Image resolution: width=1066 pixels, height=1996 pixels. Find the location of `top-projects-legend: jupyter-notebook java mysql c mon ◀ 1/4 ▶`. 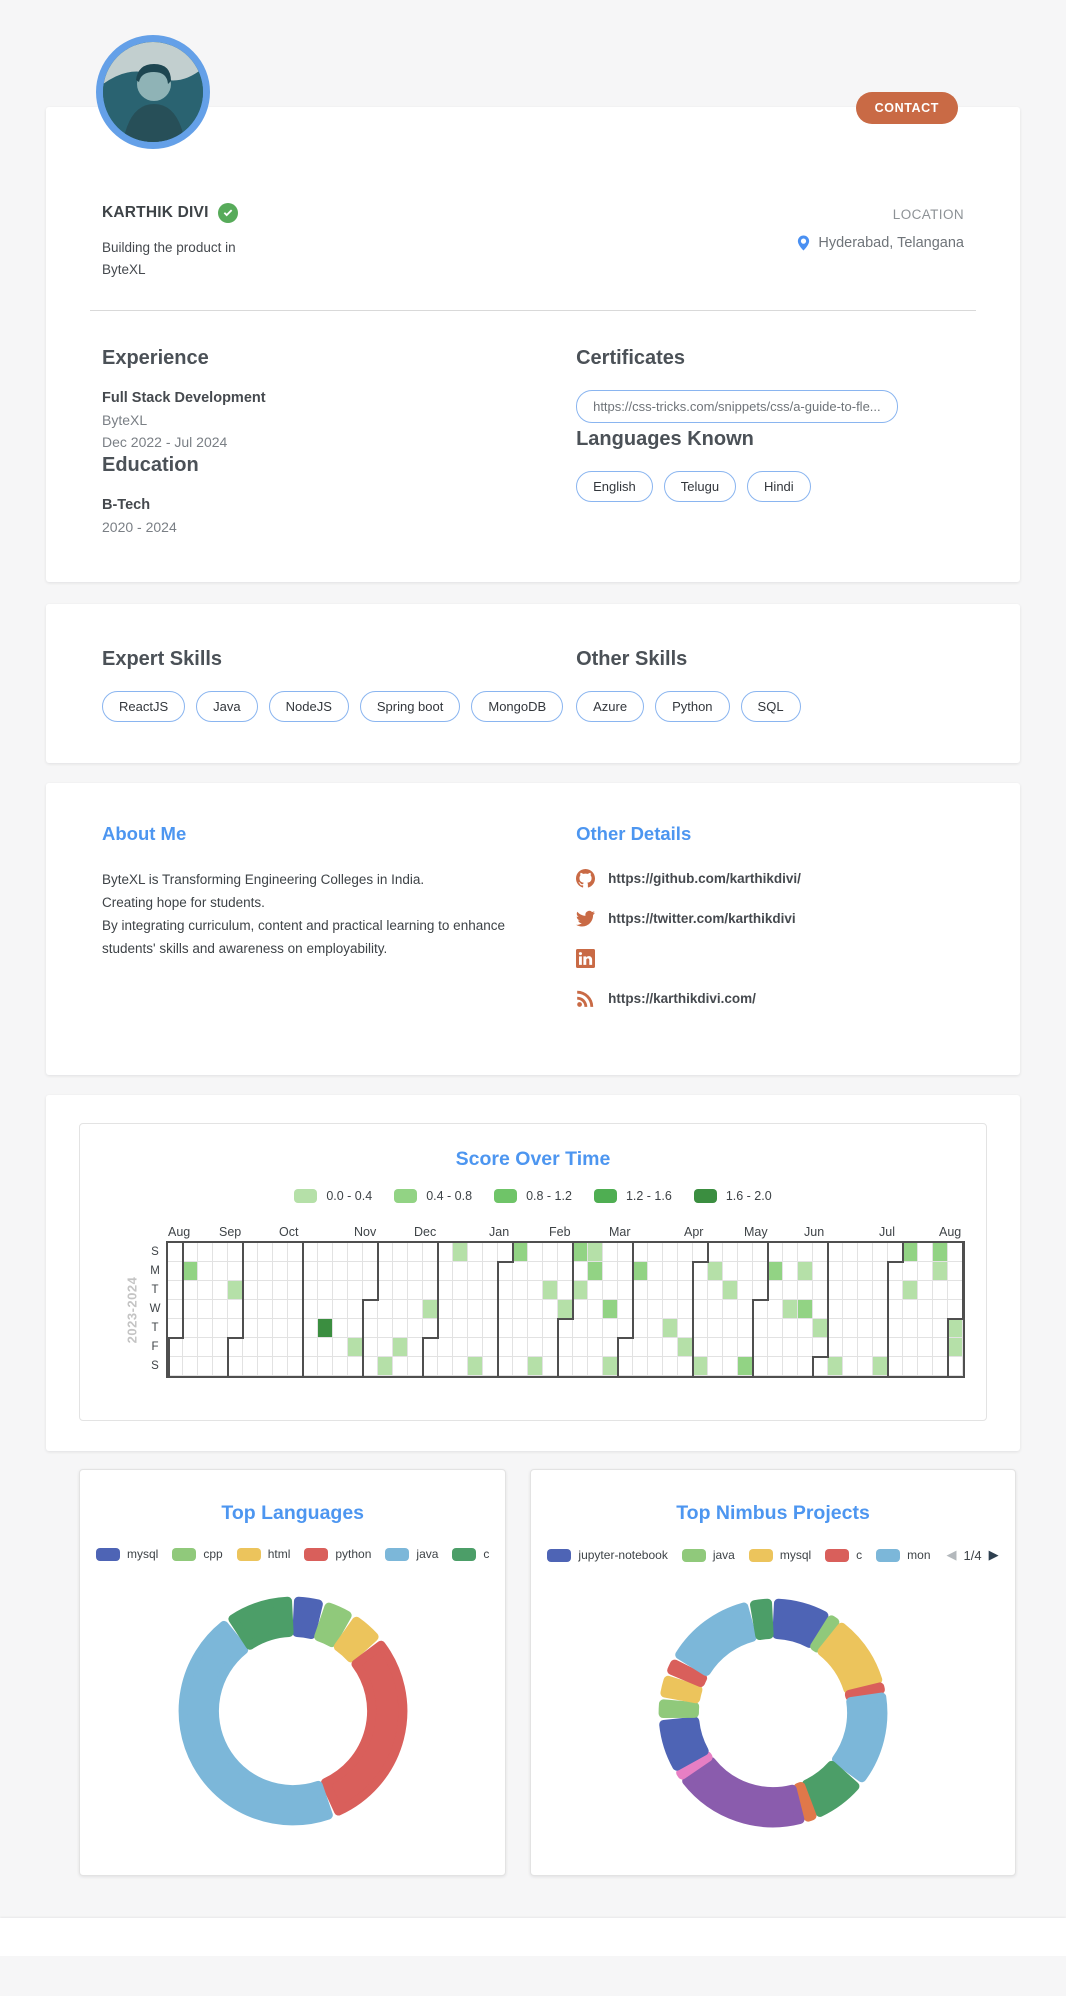

top-projects-legend: jupyter-notebook java mysql c mon ◀ 1/4 ▶ is located at coordinates (773, 1555).